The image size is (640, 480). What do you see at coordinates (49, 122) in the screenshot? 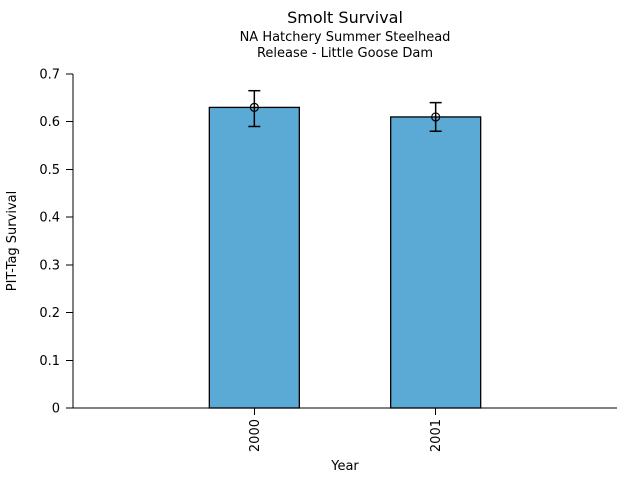
I see `y-tick-label: 0.6` at bounding box center [49, 122].